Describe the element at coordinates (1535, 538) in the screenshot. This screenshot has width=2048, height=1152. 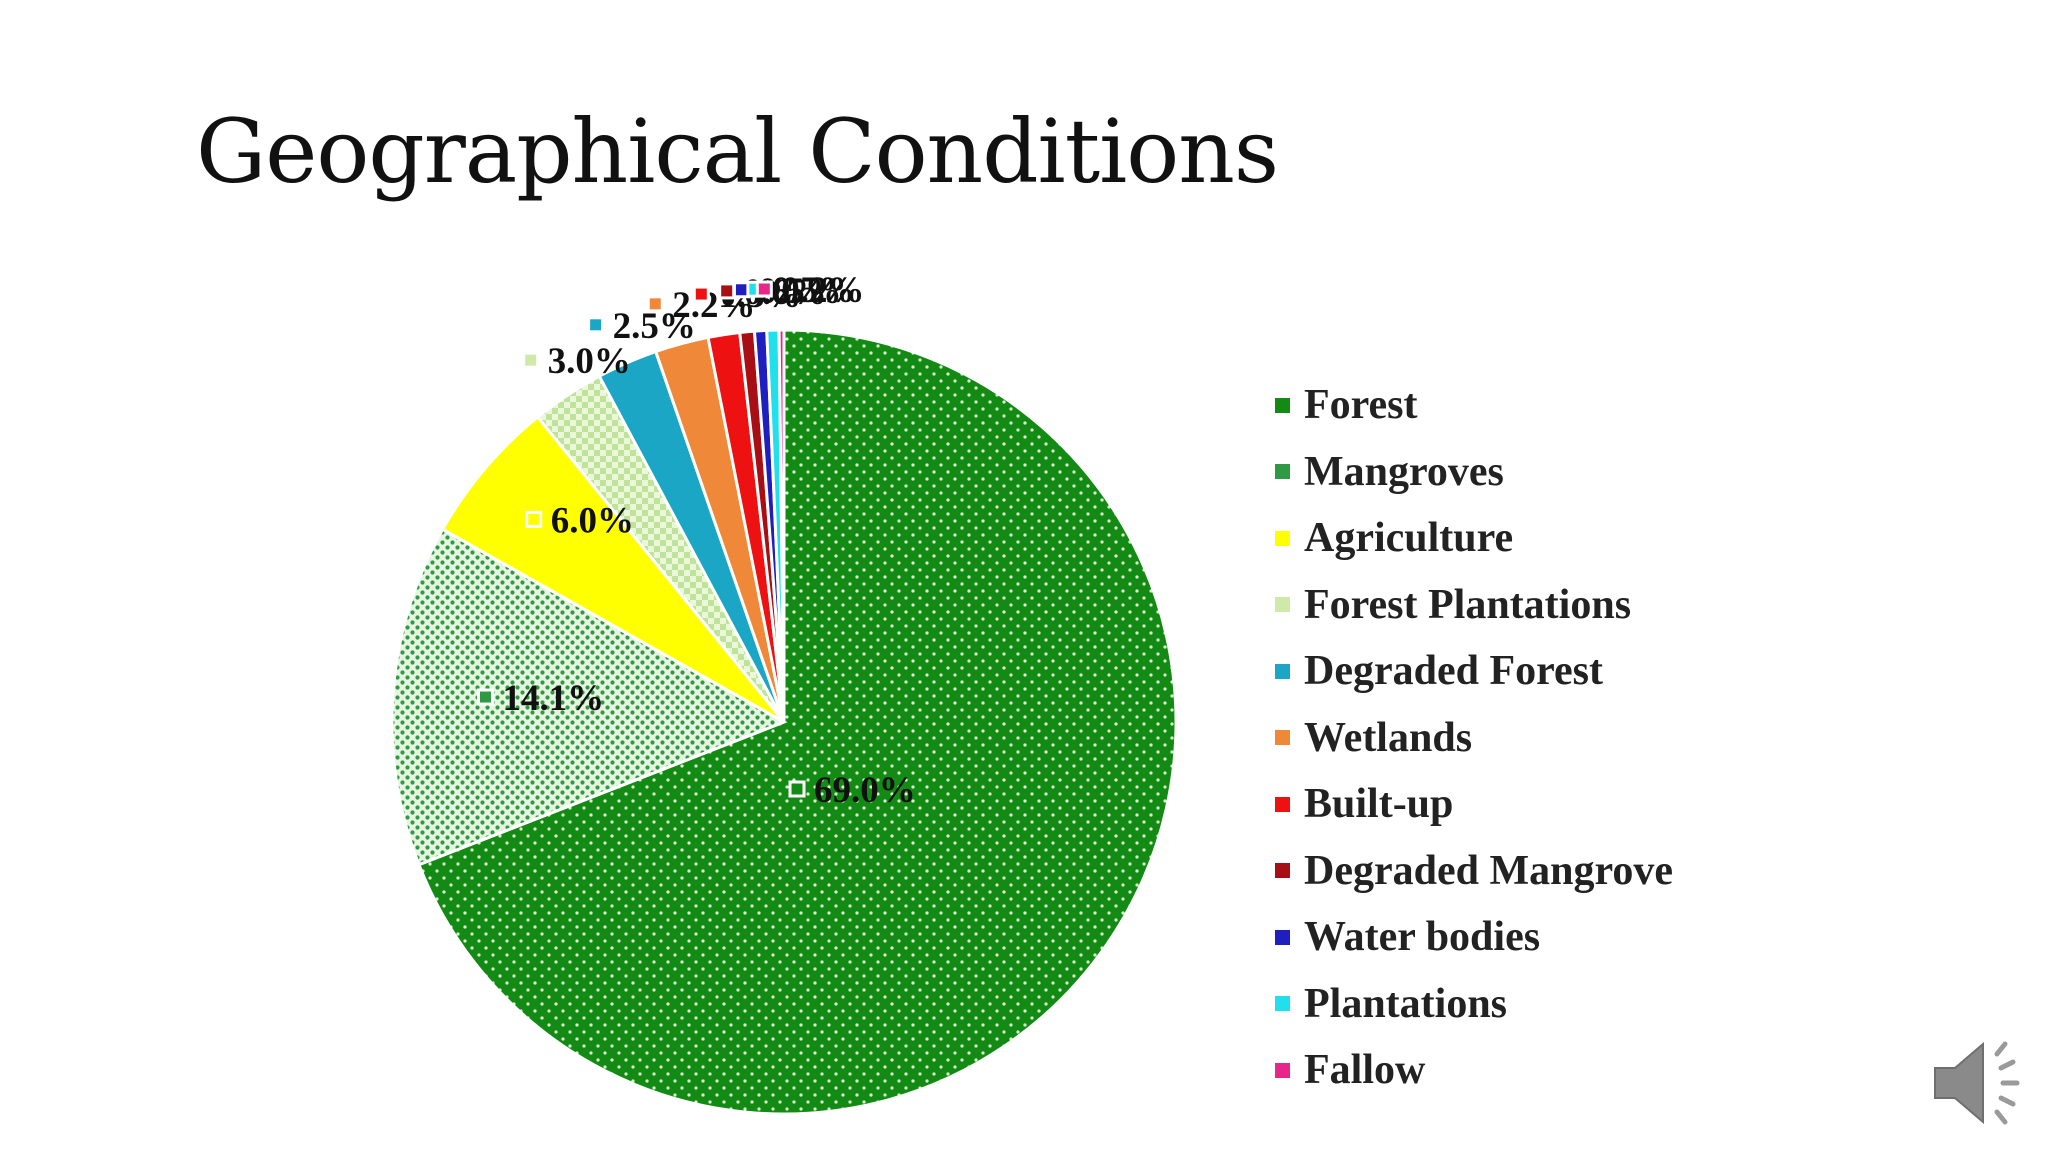
I see `legend-item-agriculture: Agriculture` at that location.